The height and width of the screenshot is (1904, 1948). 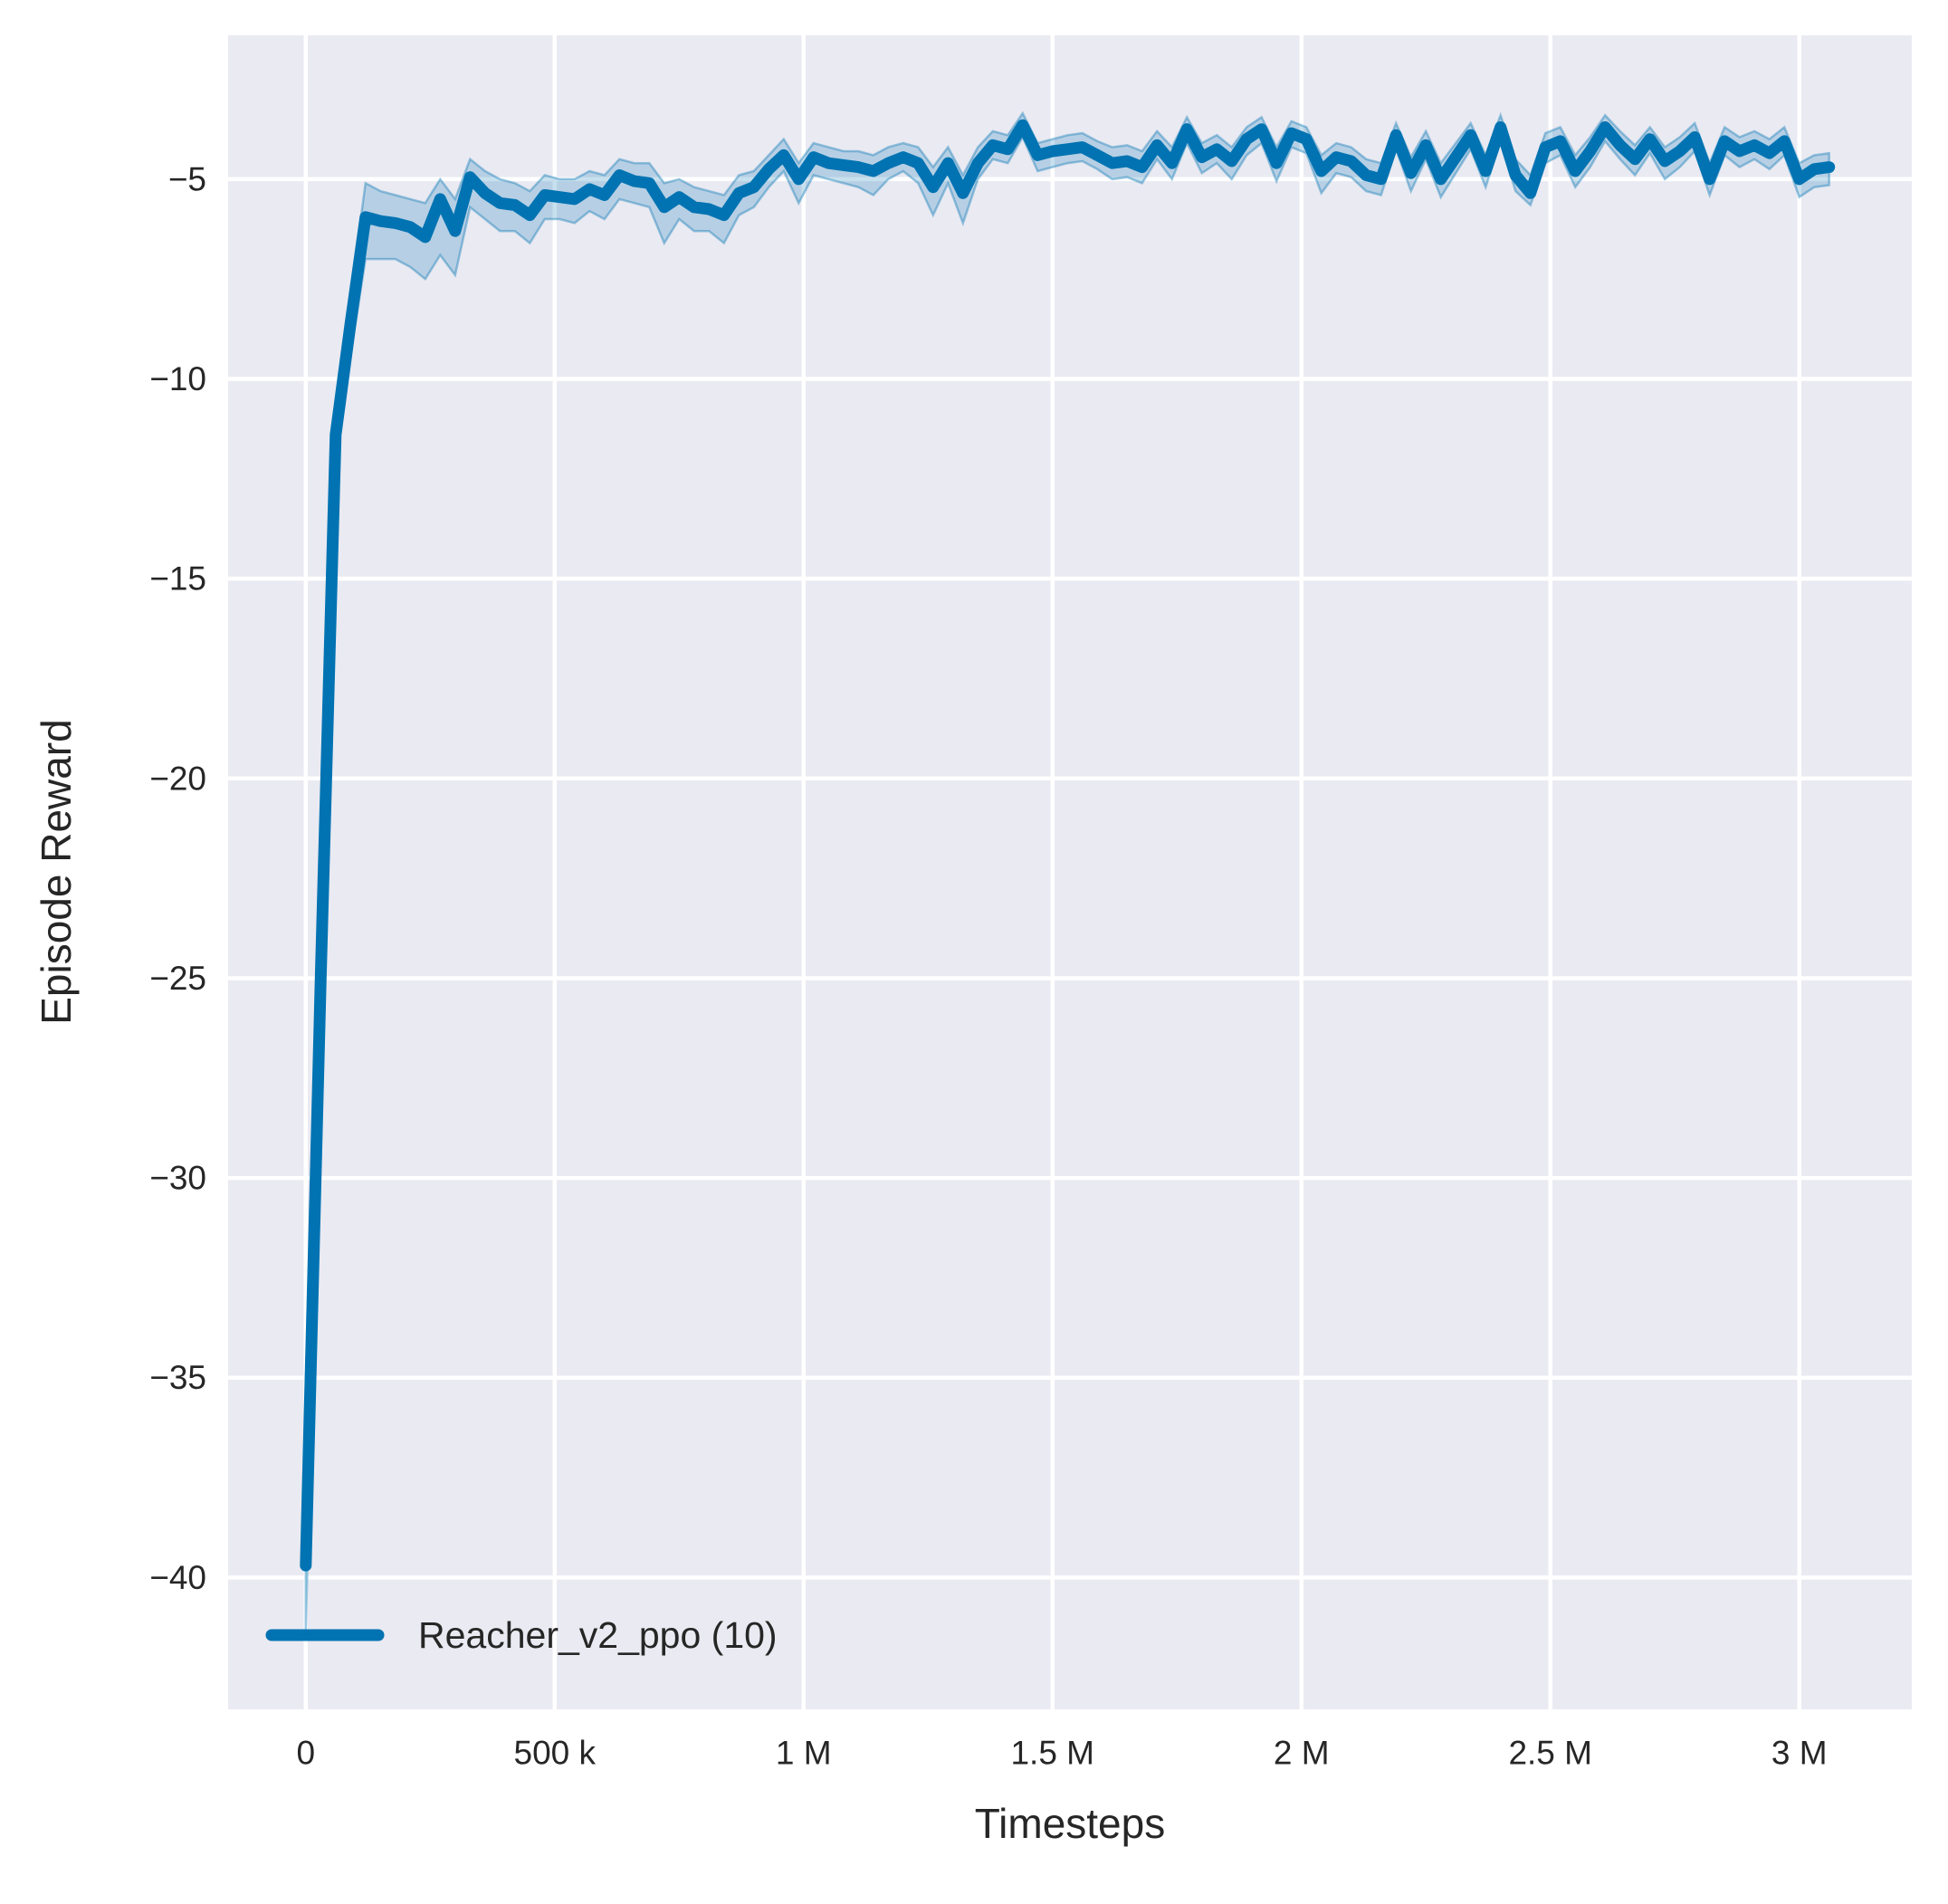 What do you see at coordinates (1302, 1753) in the screenshot?
I see `x-tick-label: 2 M` at bounding box center [1302, 1753].